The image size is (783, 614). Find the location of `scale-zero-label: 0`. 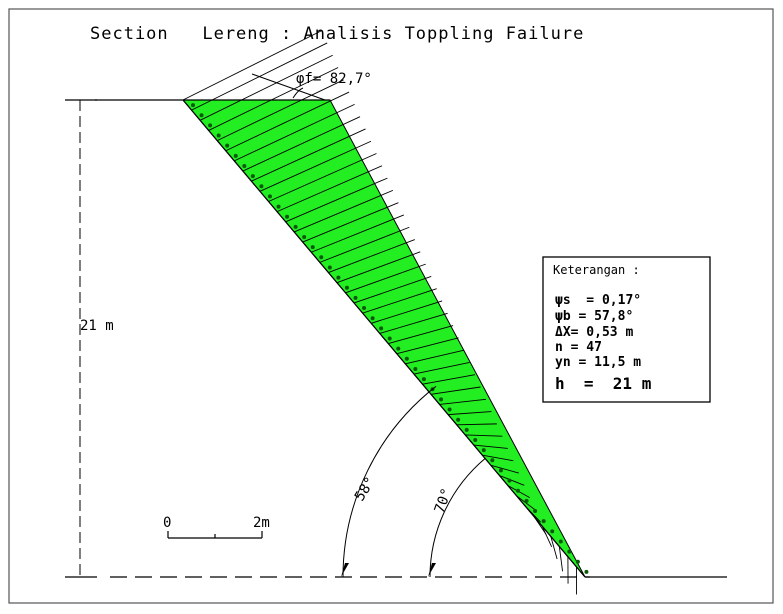

scale-zero-label: 0 is located at coordinates (167, 523).